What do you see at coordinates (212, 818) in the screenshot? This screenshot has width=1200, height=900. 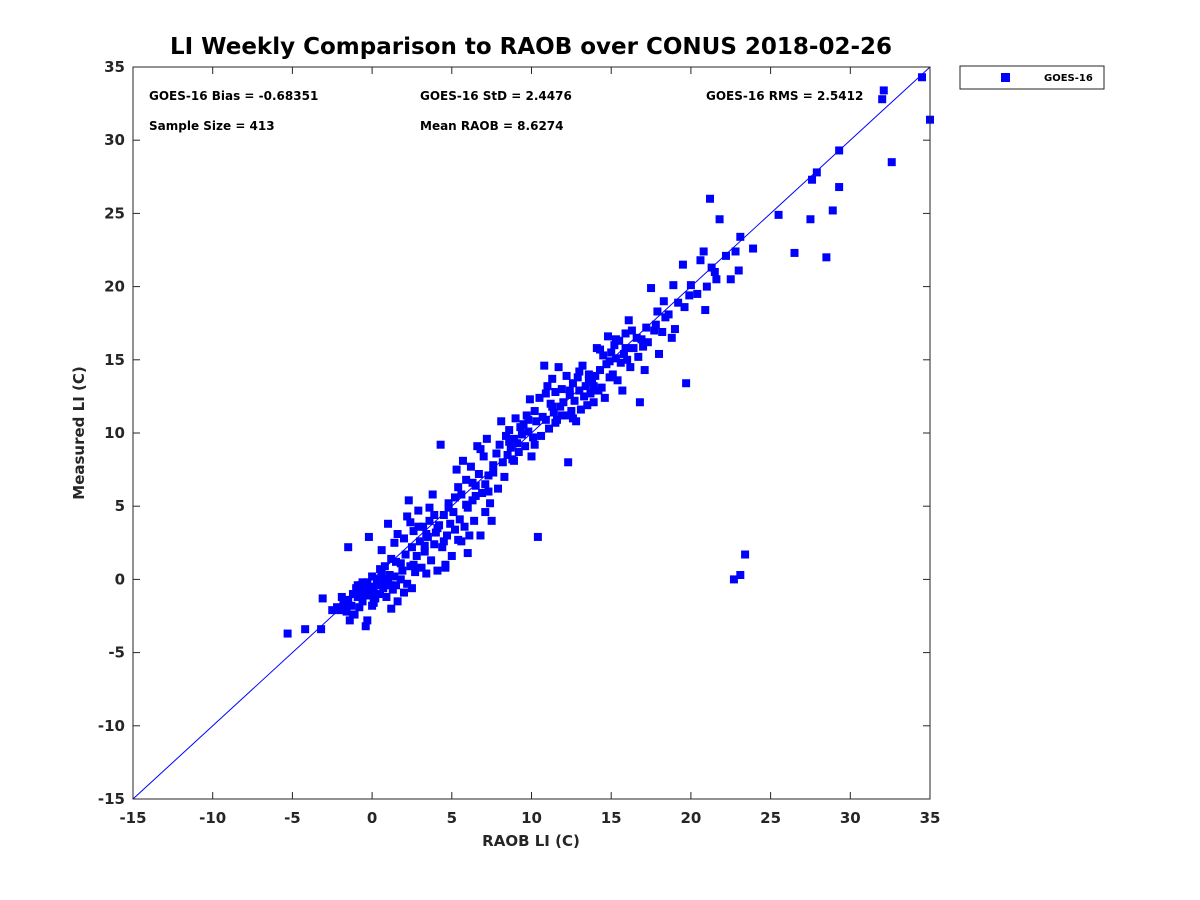 I see `x-tick-label: -10` at bounding box center [212, 818].